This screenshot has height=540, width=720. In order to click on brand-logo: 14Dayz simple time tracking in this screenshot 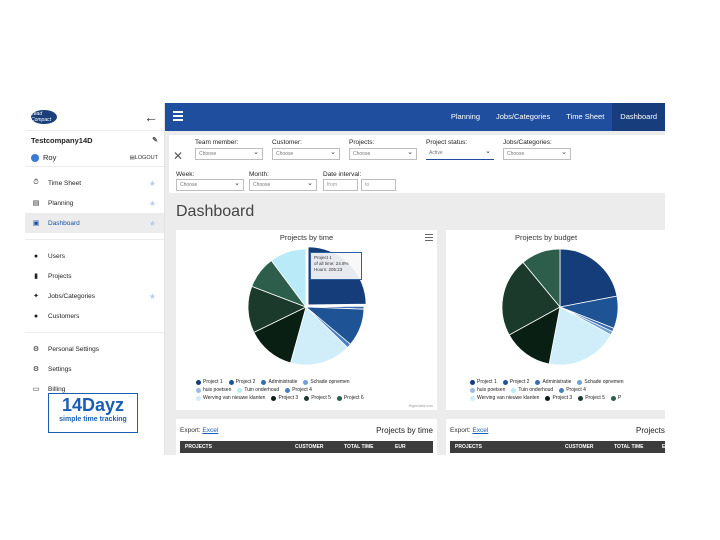, I will do `click(93, 413)`.